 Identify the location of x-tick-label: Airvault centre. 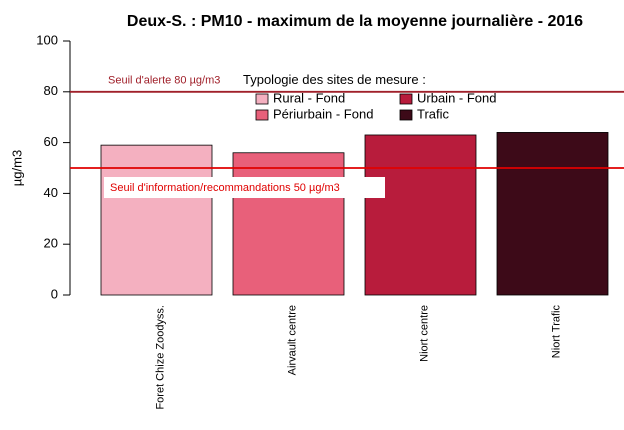
(292, 340).